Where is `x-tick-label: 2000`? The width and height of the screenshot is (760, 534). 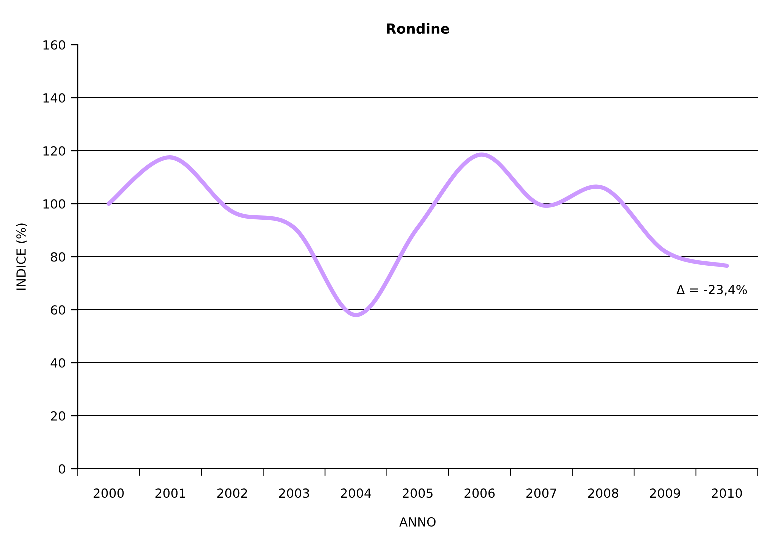 x-tick-label: 2000 is located at coordinates (109, 493).